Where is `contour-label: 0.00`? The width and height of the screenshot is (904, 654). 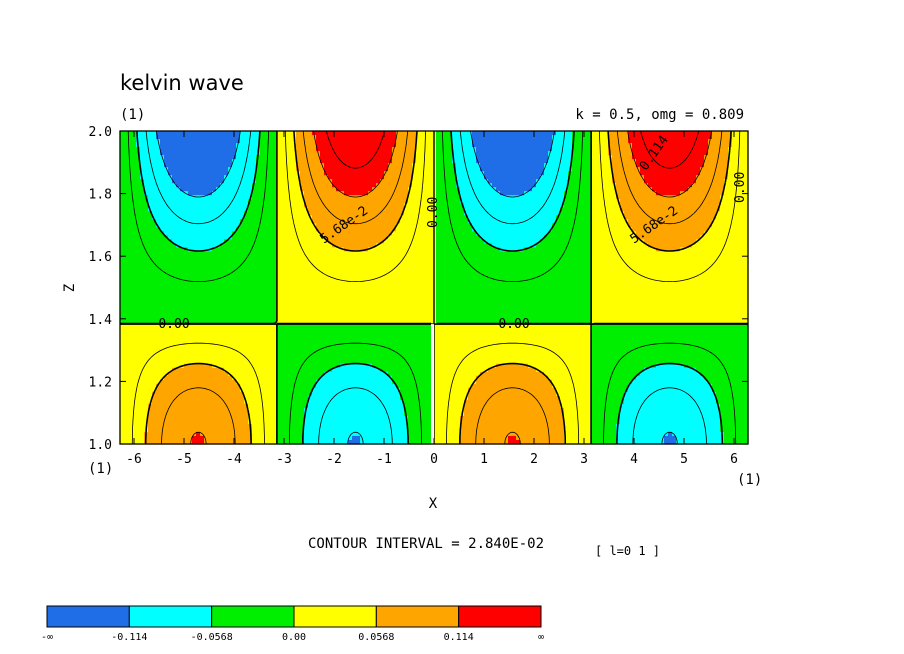 contour-label: 0.00 is located at coordinates (740, 187).